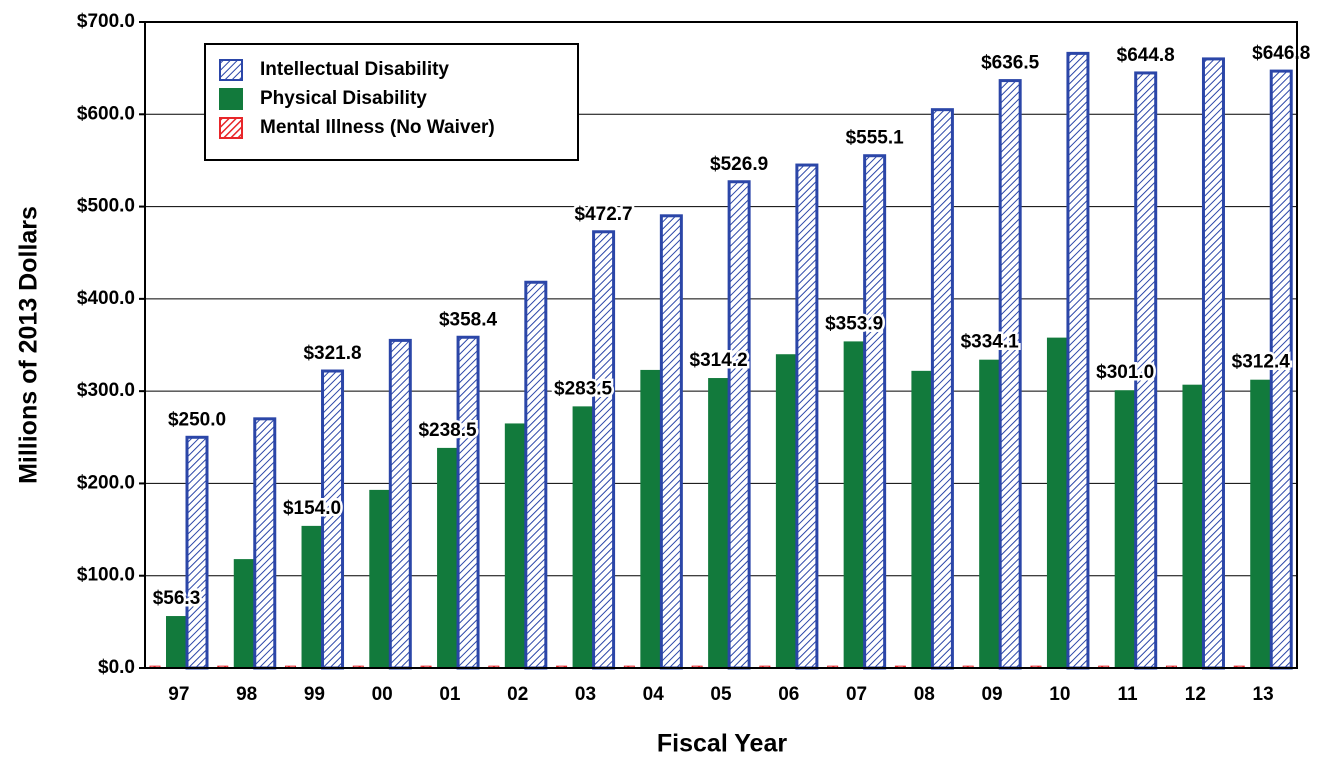 The image size is (1327, 765). Describe the element at coordinates (991, 694) in the screenshot. I see `x-tick-label: 09` at that location.